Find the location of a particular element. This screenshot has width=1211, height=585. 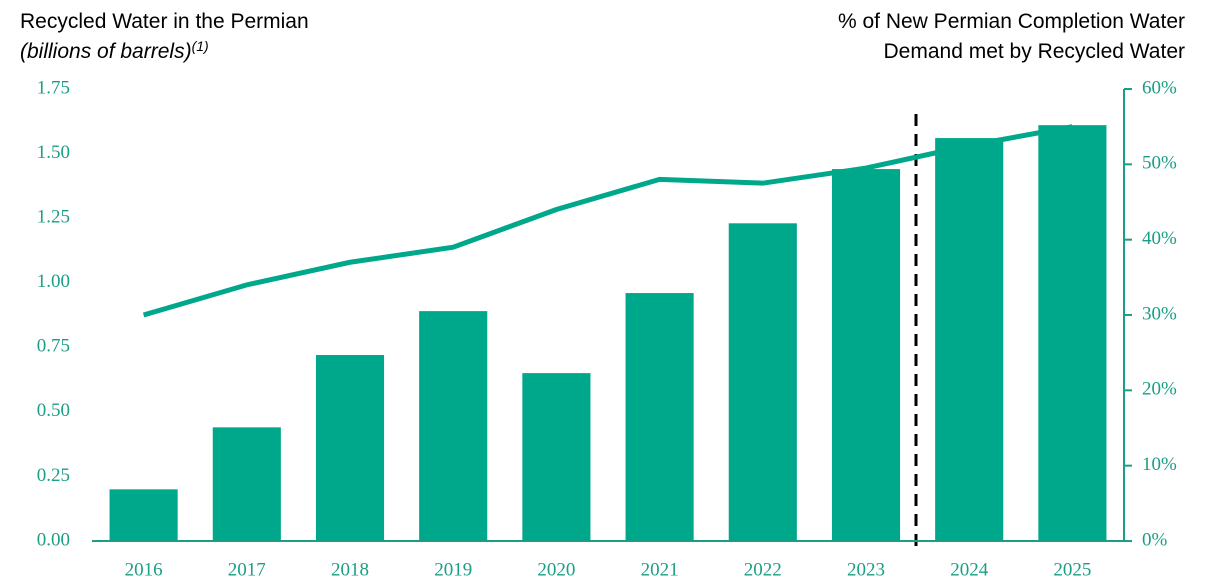

chart-subtitle: (billions of barrels)(1) is located at coordinates (114, 50).